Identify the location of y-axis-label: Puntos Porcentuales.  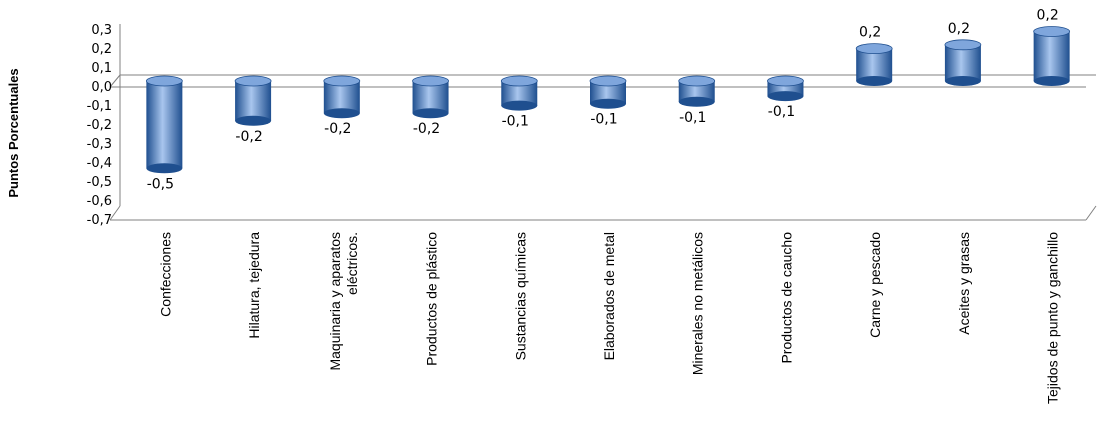
(13, 132).